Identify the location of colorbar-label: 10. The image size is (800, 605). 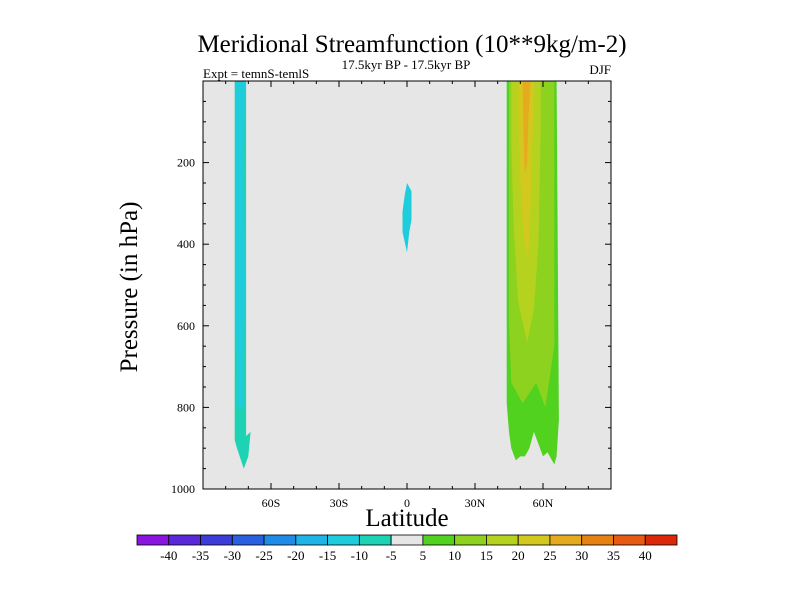
(454, 555).